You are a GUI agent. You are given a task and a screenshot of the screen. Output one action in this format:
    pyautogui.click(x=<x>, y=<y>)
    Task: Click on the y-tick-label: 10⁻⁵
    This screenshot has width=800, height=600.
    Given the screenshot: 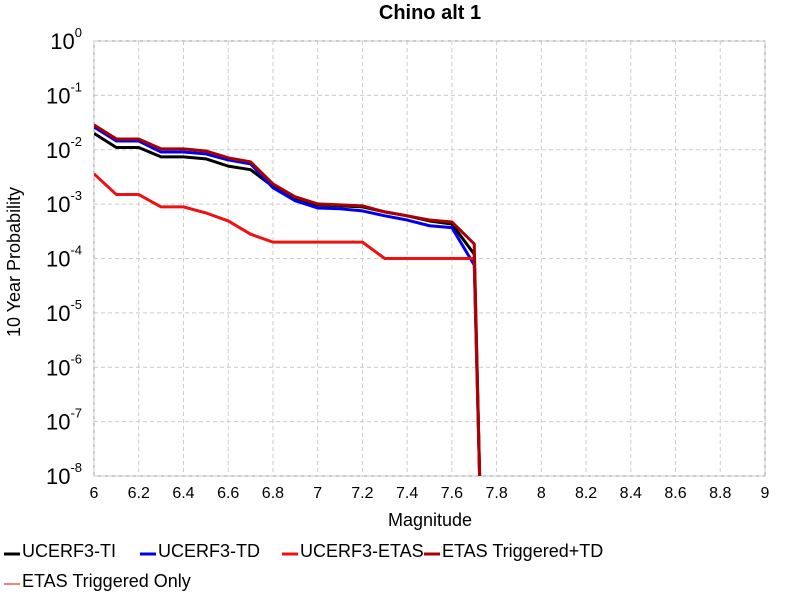 What is the action you would take?
    pyautogui.click(x=64, y=311)
    